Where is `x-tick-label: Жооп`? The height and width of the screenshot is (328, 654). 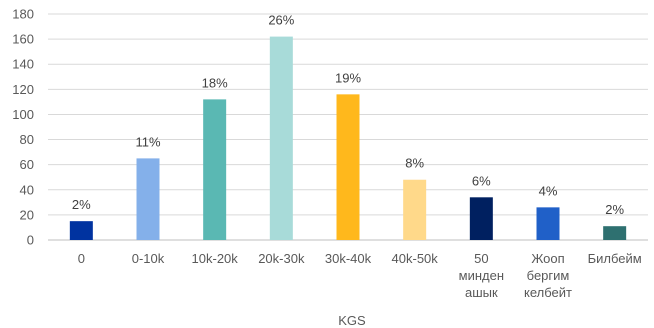 x-tick-label: Жооп is located at coordinates (547, 258).